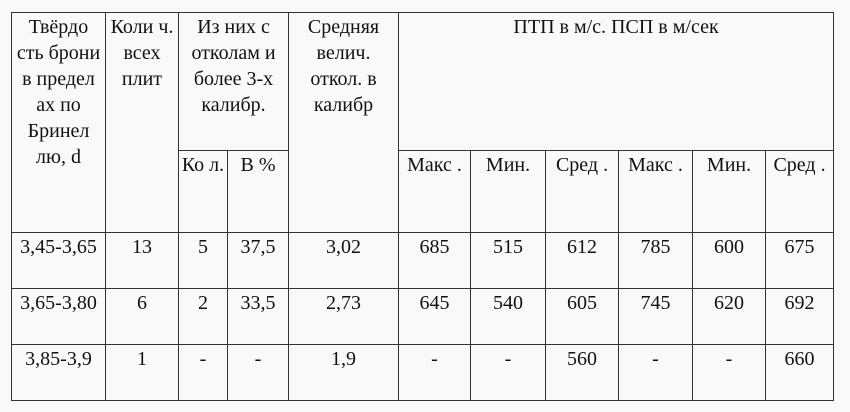 This screenshot has height=412, width=850. Describe the element at coordinates (508, 260) in the screenshot. I see `cell-velocity: 515` at that location.